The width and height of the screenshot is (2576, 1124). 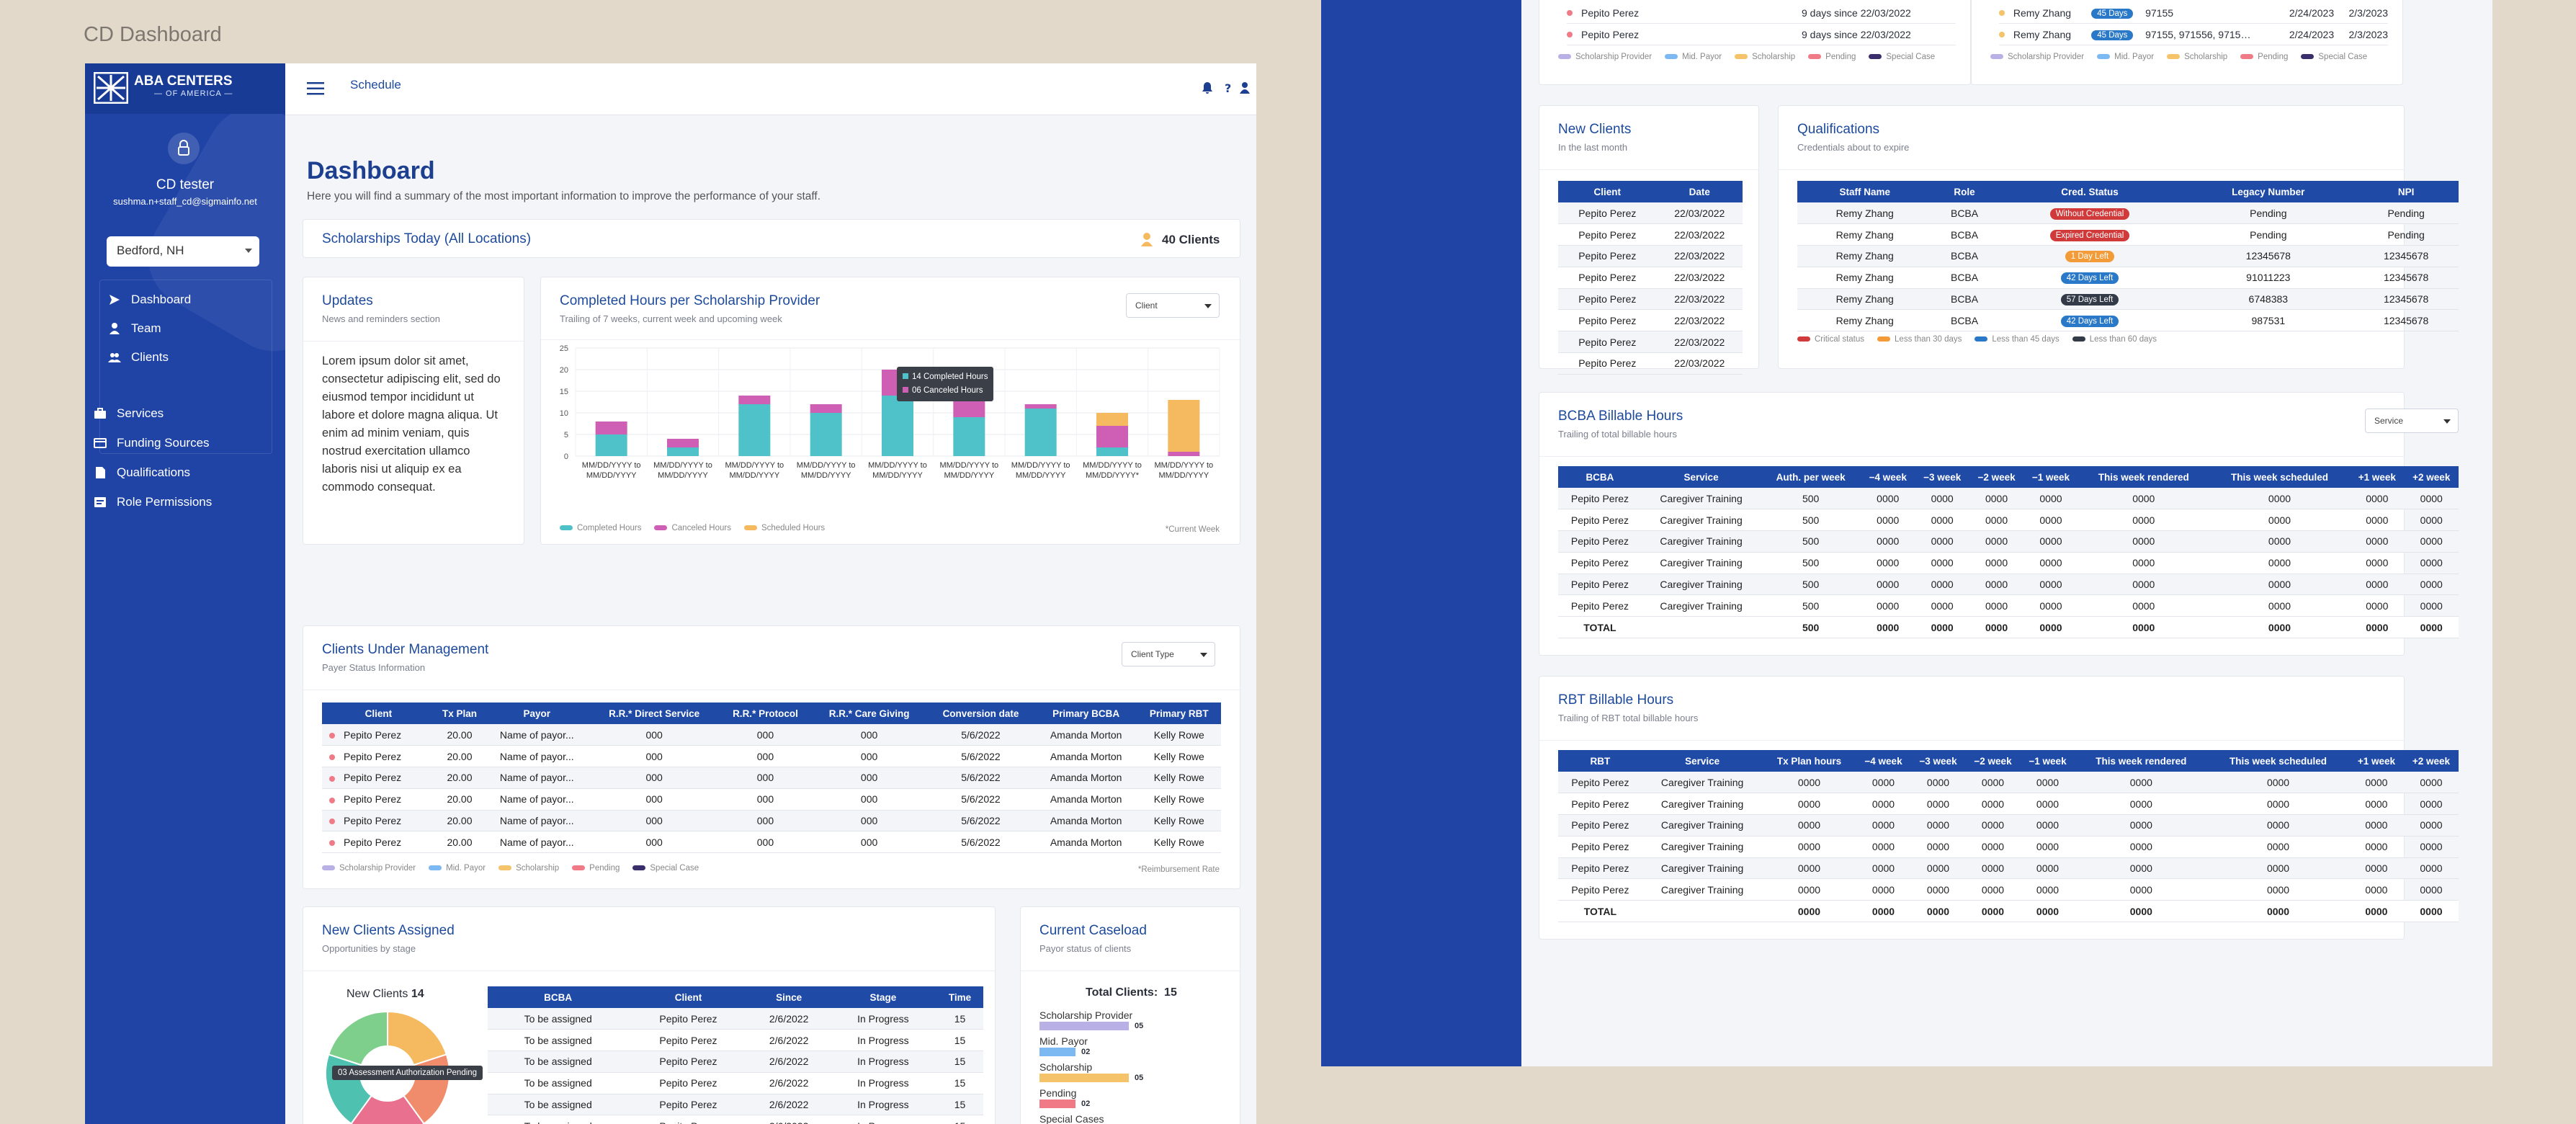 I want to click on sidebar-item-qualifications: Qualifications, so click(x=142, y=472).